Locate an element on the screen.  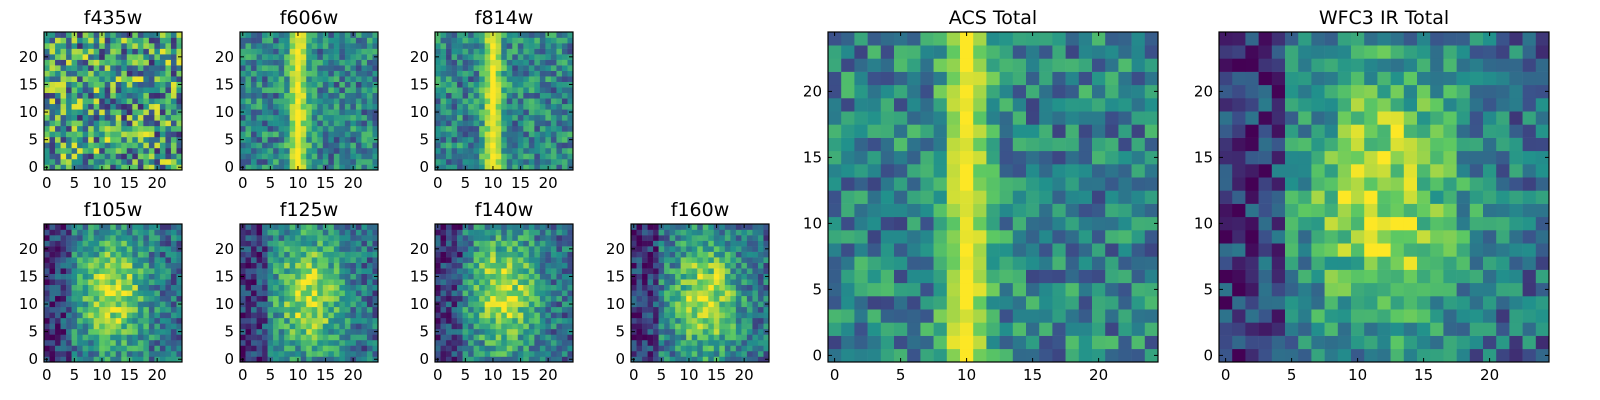
y-tick-label: 5 is located at coordinates (33, 332).